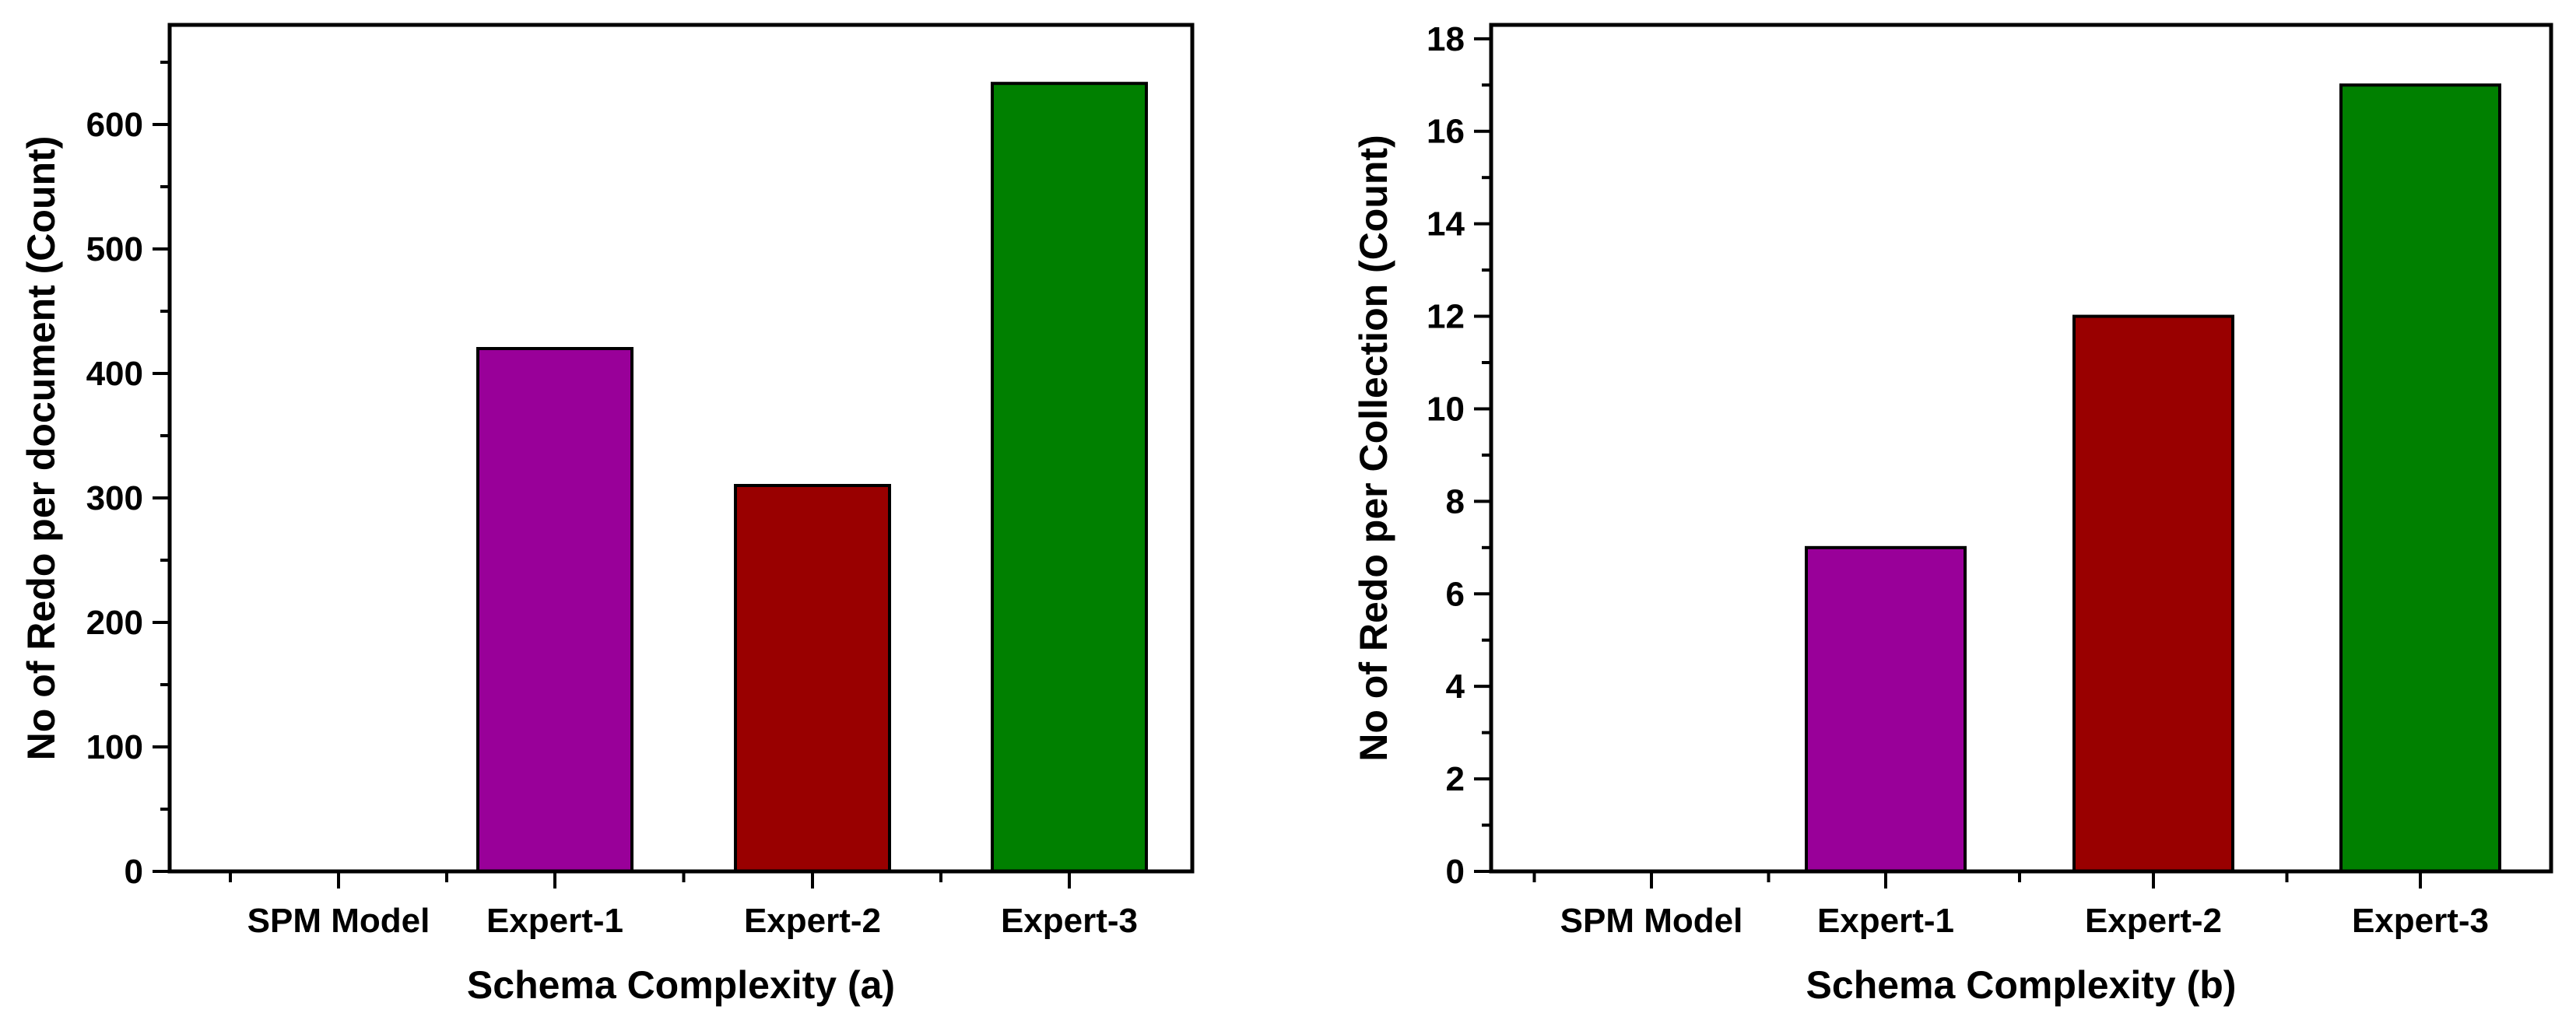 The width and height of the screenshot is (2576, 1027). Describe the element at coordinates (1446, 409) in the screenshot. I see `y-tick-label: 10` at that location.